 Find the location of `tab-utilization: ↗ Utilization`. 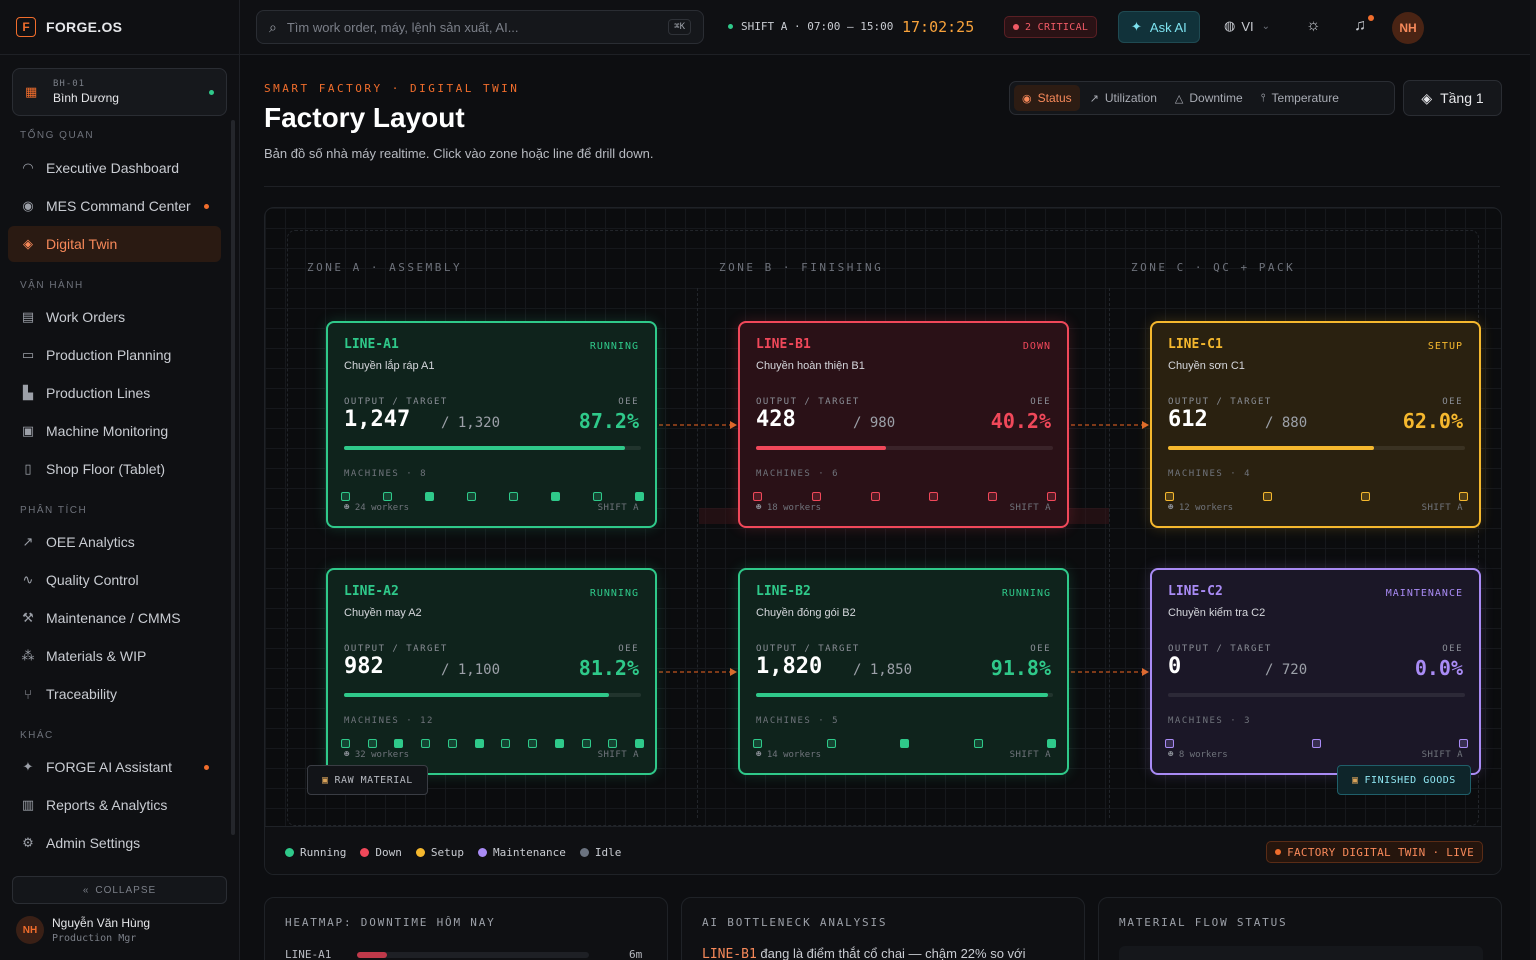

tab-utilization: ↗ Utilization is located at coordinates (1123, 98).